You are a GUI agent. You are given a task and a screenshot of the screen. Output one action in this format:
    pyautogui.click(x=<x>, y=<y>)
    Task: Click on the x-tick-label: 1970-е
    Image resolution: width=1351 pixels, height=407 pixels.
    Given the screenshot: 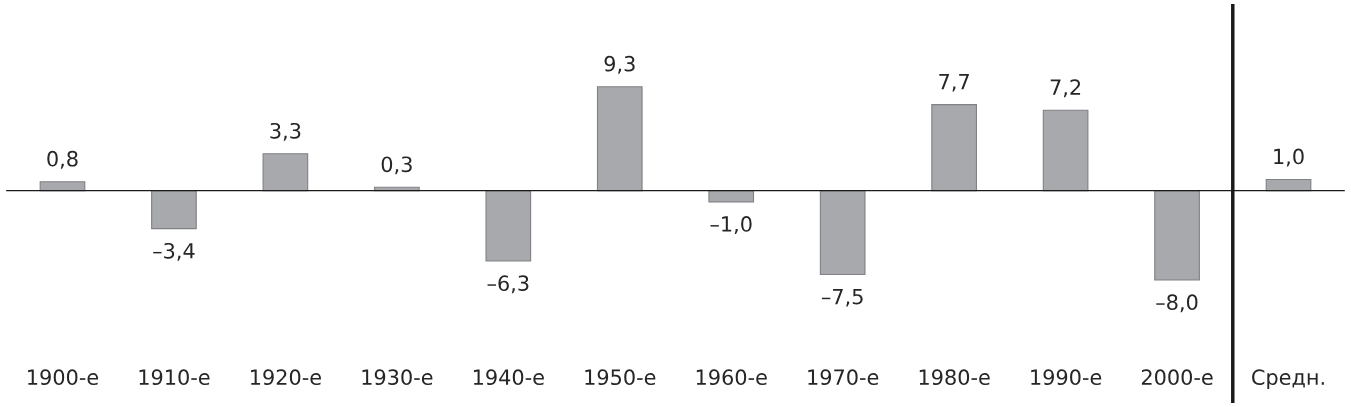 What is the action you would take?
    pyautogui.click(x=843, y=377)
    